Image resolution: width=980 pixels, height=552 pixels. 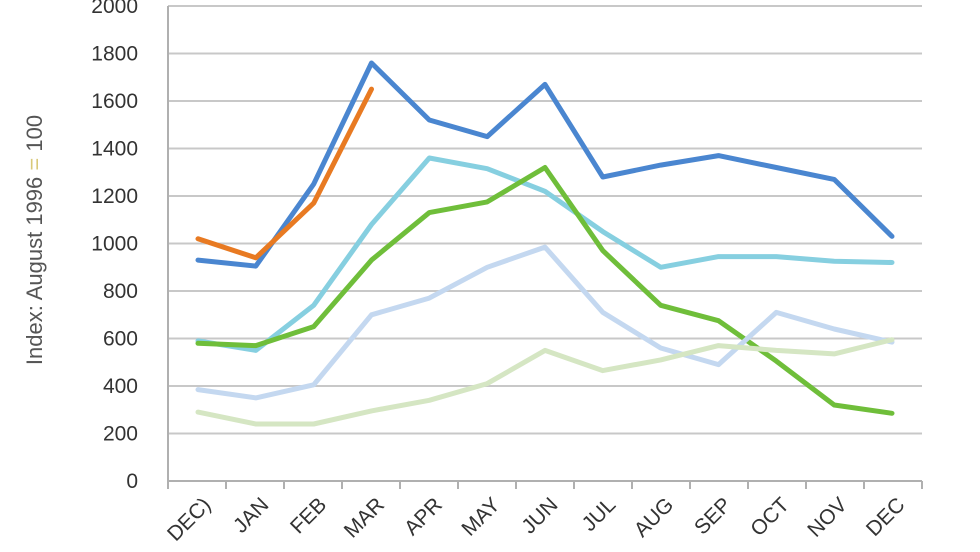 I want to click on y-tick-label: 1000, so click(x=114, y=244).